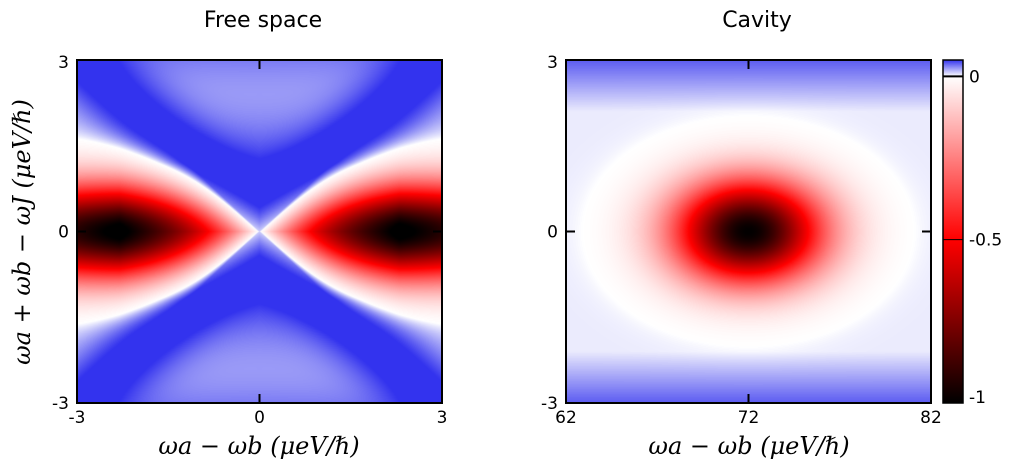  I want to click on colorbar-ticks: 0 -0.5 -1, so click(972, 237).